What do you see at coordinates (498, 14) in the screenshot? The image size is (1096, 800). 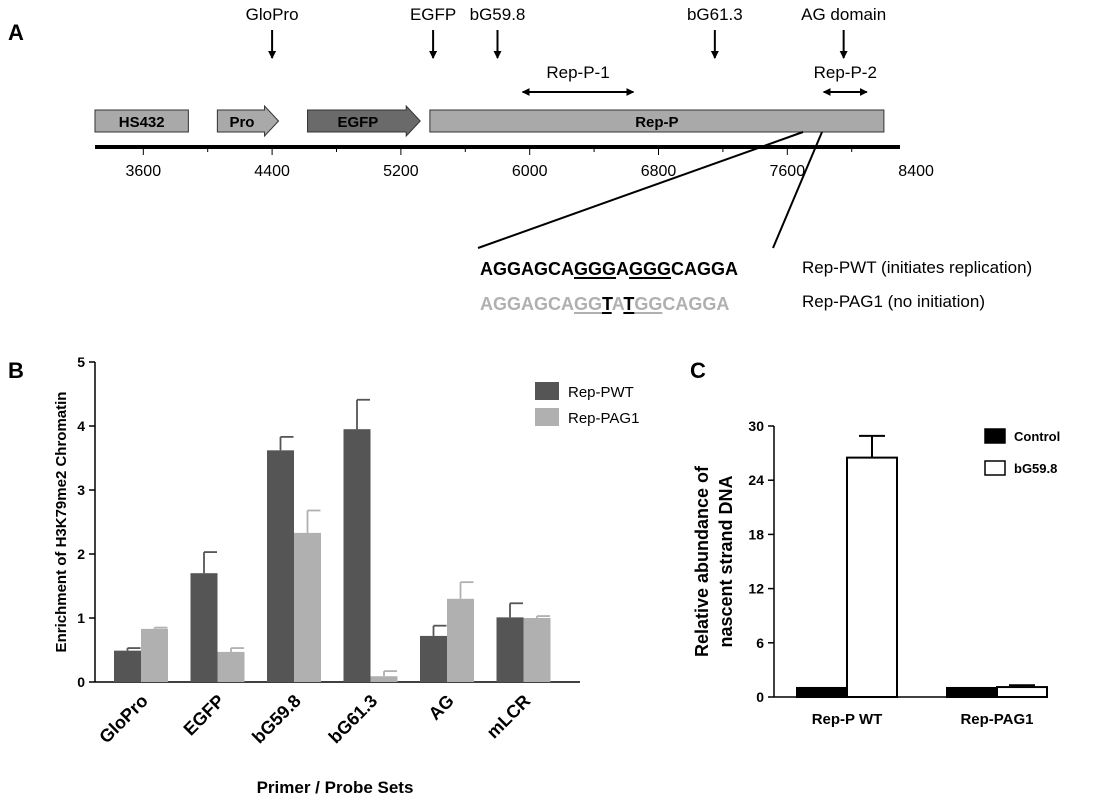 I see `feature-label: bG59.8` at bounding box center [498, 14].